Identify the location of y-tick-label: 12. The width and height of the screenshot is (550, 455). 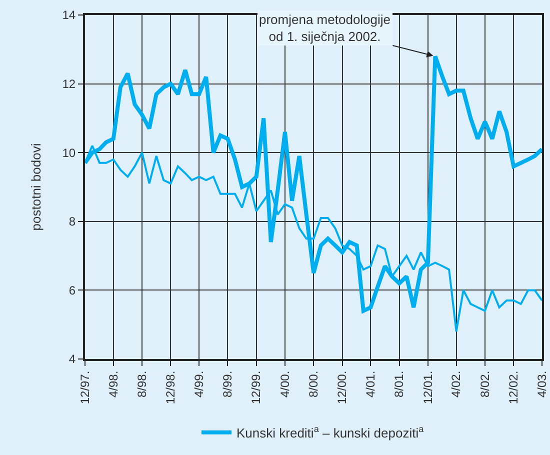
(69, 84).